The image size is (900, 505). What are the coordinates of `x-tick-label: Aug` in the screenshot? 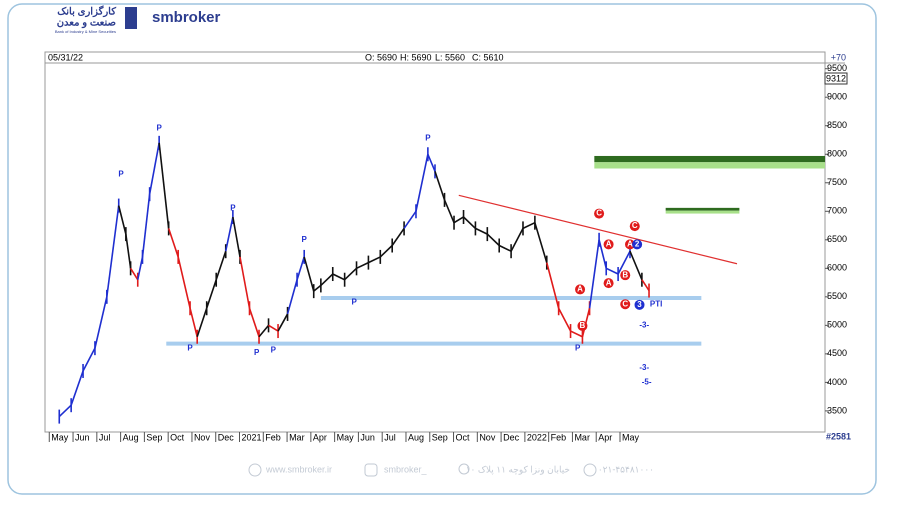 It's located at (131, 437).